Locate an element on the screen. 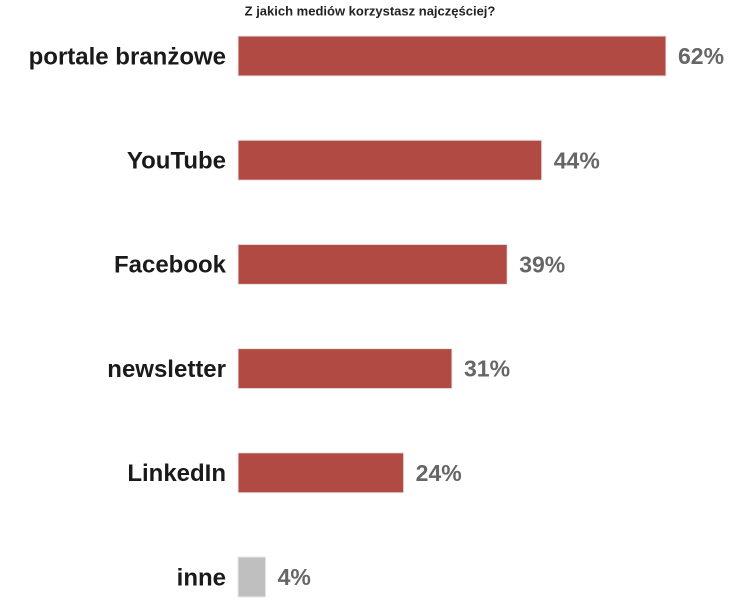  category-label: Facebook is located at coordinates (170, 265).